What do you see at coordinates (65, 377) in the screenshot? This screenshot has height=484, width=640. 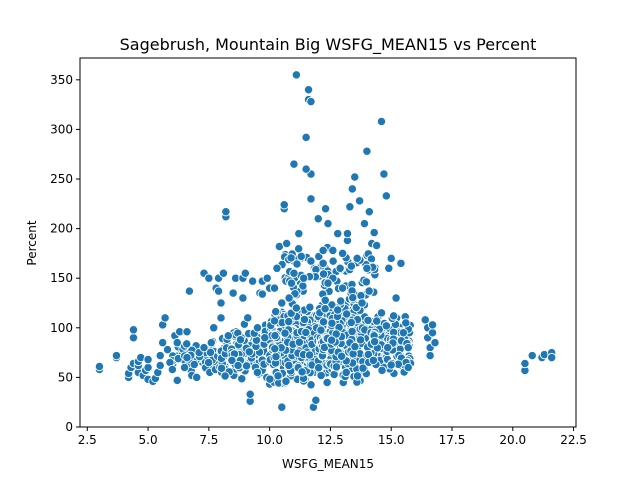 I see `y-tick-label: 50` at bounding box center [65, 377].